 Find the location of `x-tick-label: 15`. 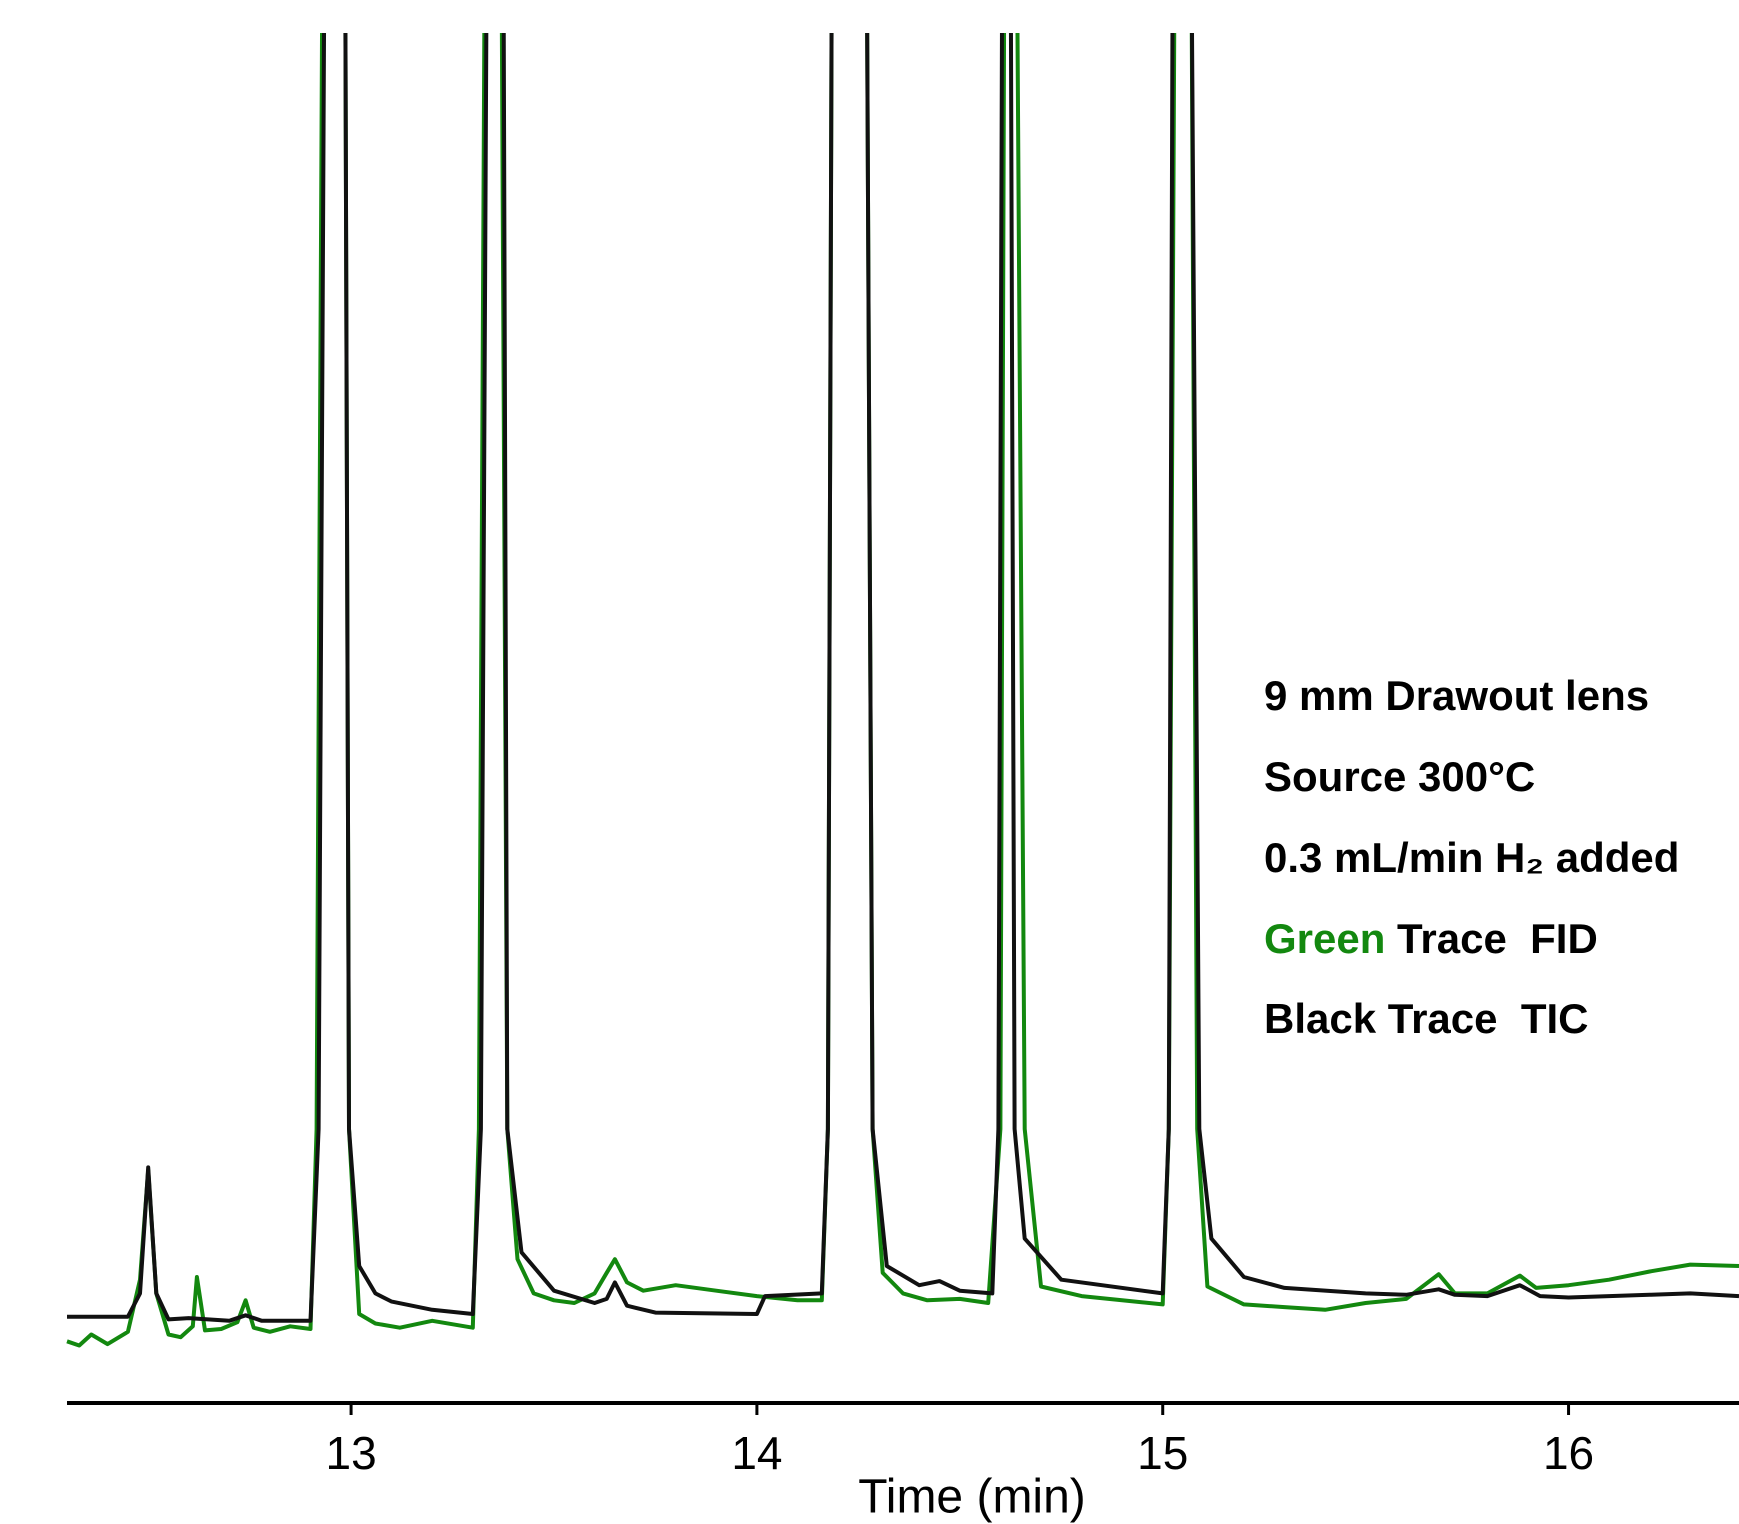

x-tick-label: 15 is located at coordinates (1162, 1453).